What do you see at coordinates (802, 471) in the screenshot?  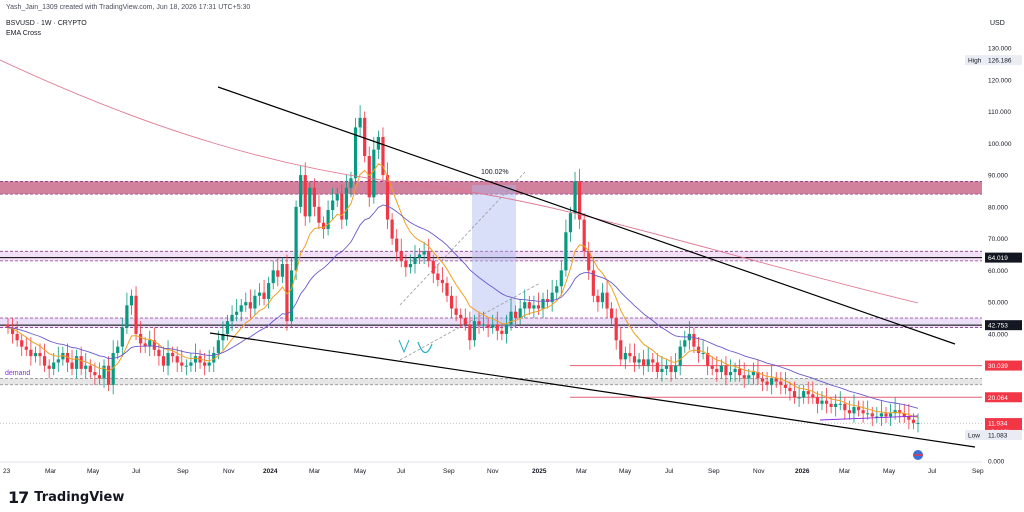 I see `x-tick-label: 2026` at bounding box center [802, 471].